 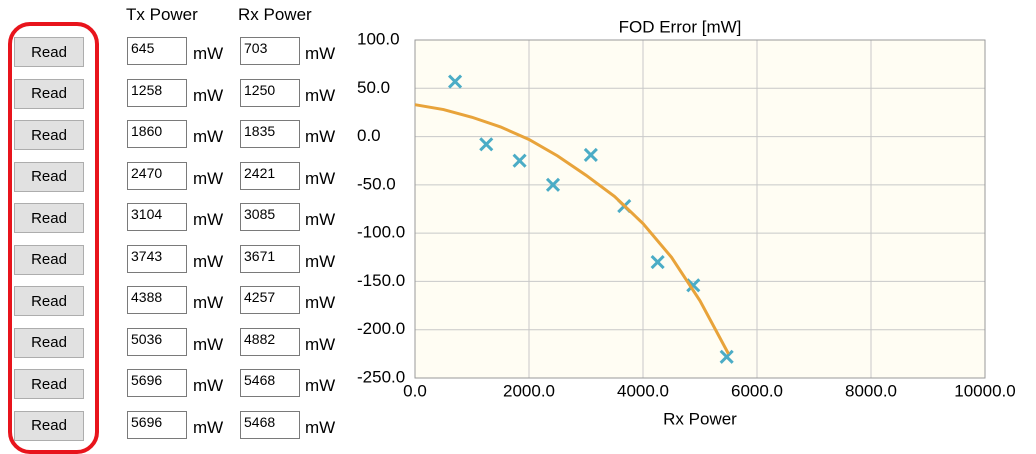 I want to click on x-tick-label: 4000.0, so click(x=643, y=390).